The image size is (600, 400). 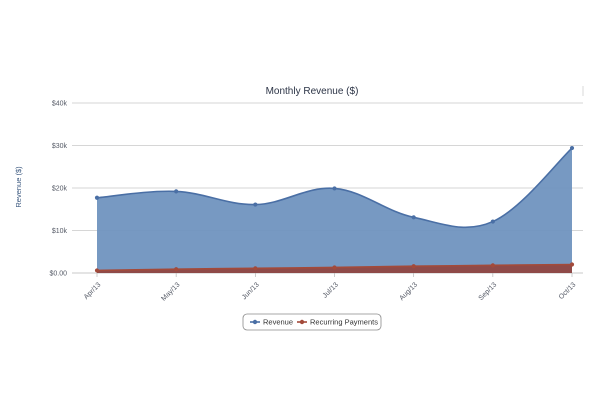 I want to click on y-tick-label: $40k, so click(x=60, y=104).